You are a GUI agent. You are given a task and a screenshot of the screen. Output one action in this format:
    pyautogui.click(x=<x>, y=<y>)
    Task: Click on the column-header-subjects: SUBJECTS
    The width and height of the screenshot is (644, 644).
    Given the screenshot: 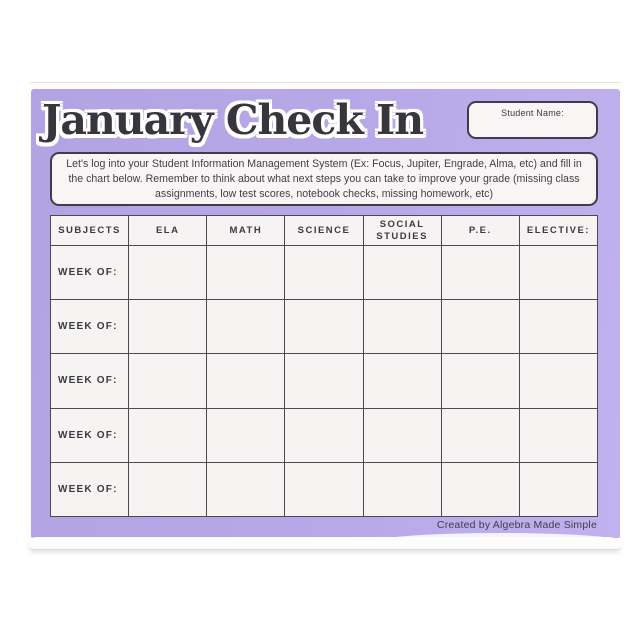 What is the action you would take?
    pyautogui.click(x=89, y=230)
    